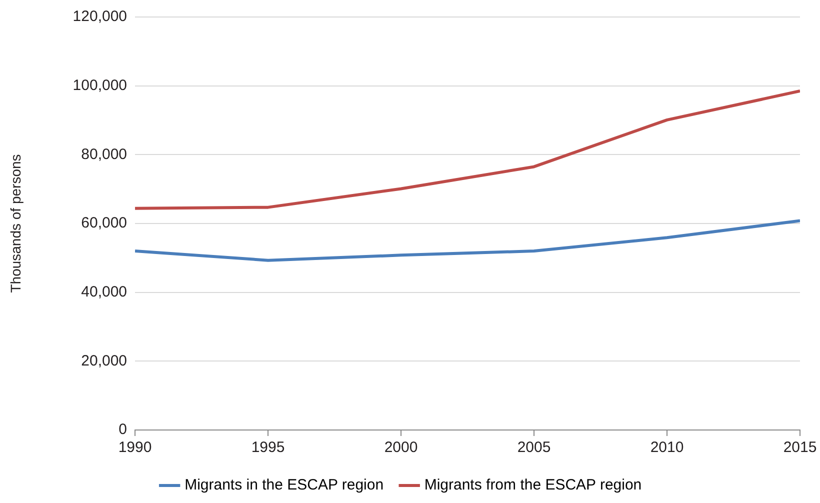 Image resolution: width=820 pixels, height=503 pixels. I want to click on x-tick-label: 1990, so click(135, 447).